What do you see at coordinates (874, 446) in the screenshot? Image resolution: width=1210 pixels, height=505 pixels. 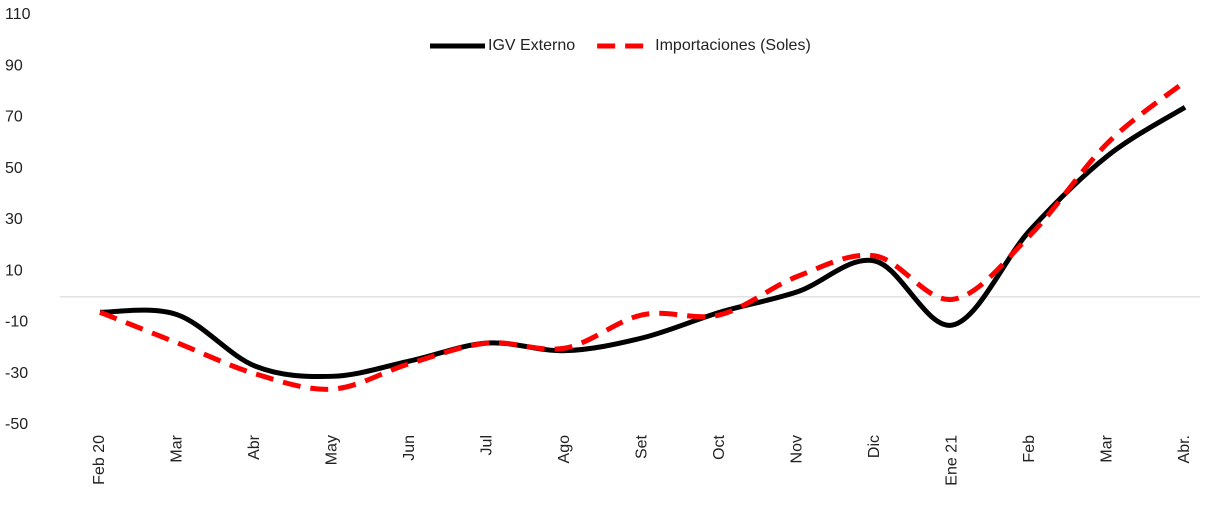 I see `x-tick-label: Dic` at bounding box center [874, 446].